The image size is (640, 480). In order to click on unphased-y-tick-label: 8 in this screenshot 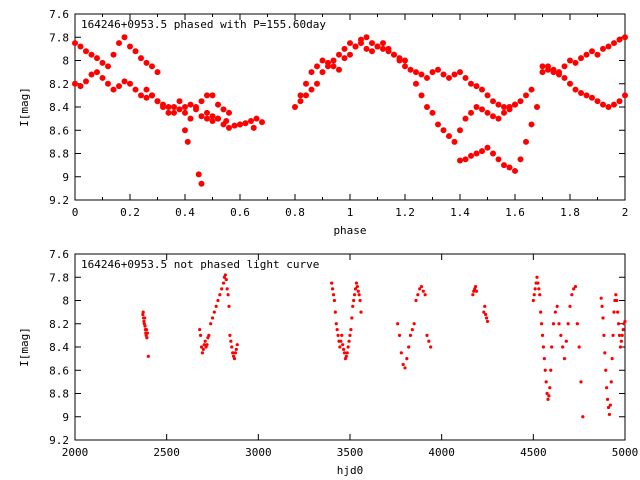, I will do `click(65, 301)`.